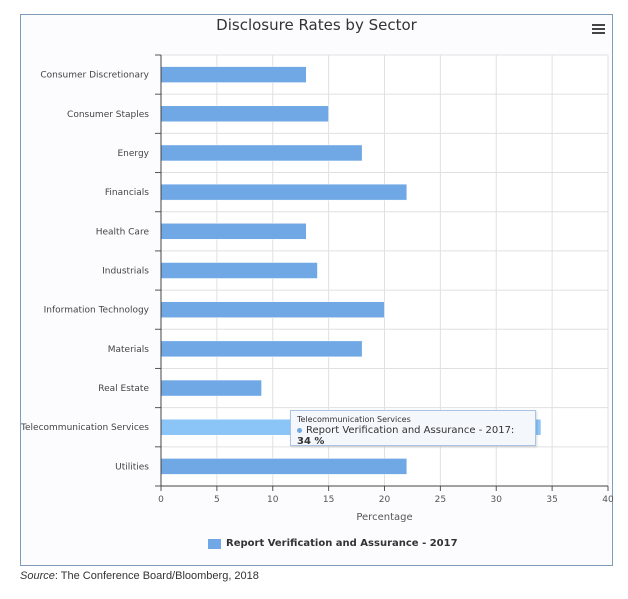  Describe the element at coordinates (497, 500) in the screenshot. I see `x-tick-label: 30` at that location.